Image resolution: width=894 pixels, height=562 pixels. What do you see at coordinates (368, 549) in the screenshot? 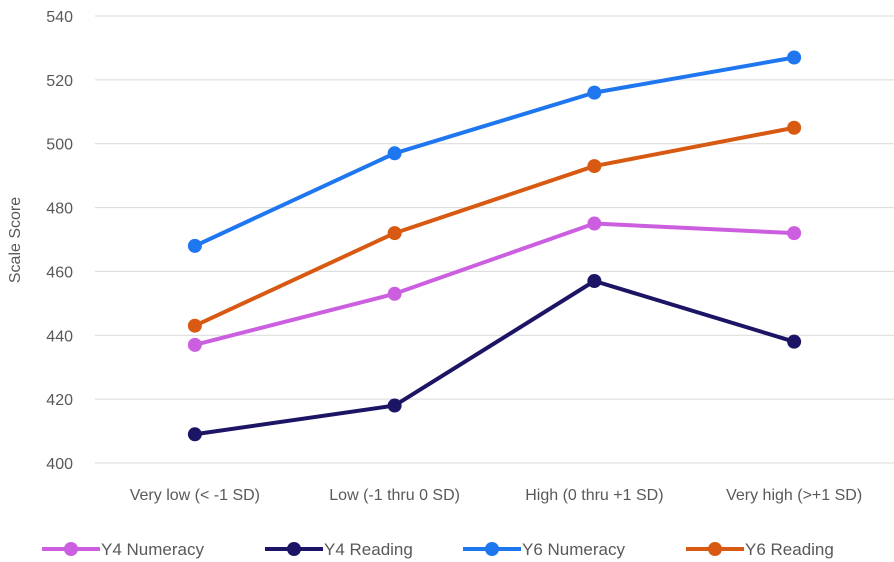
I see `legend-label: Y4 Reading` at bounding box center [368, 549].